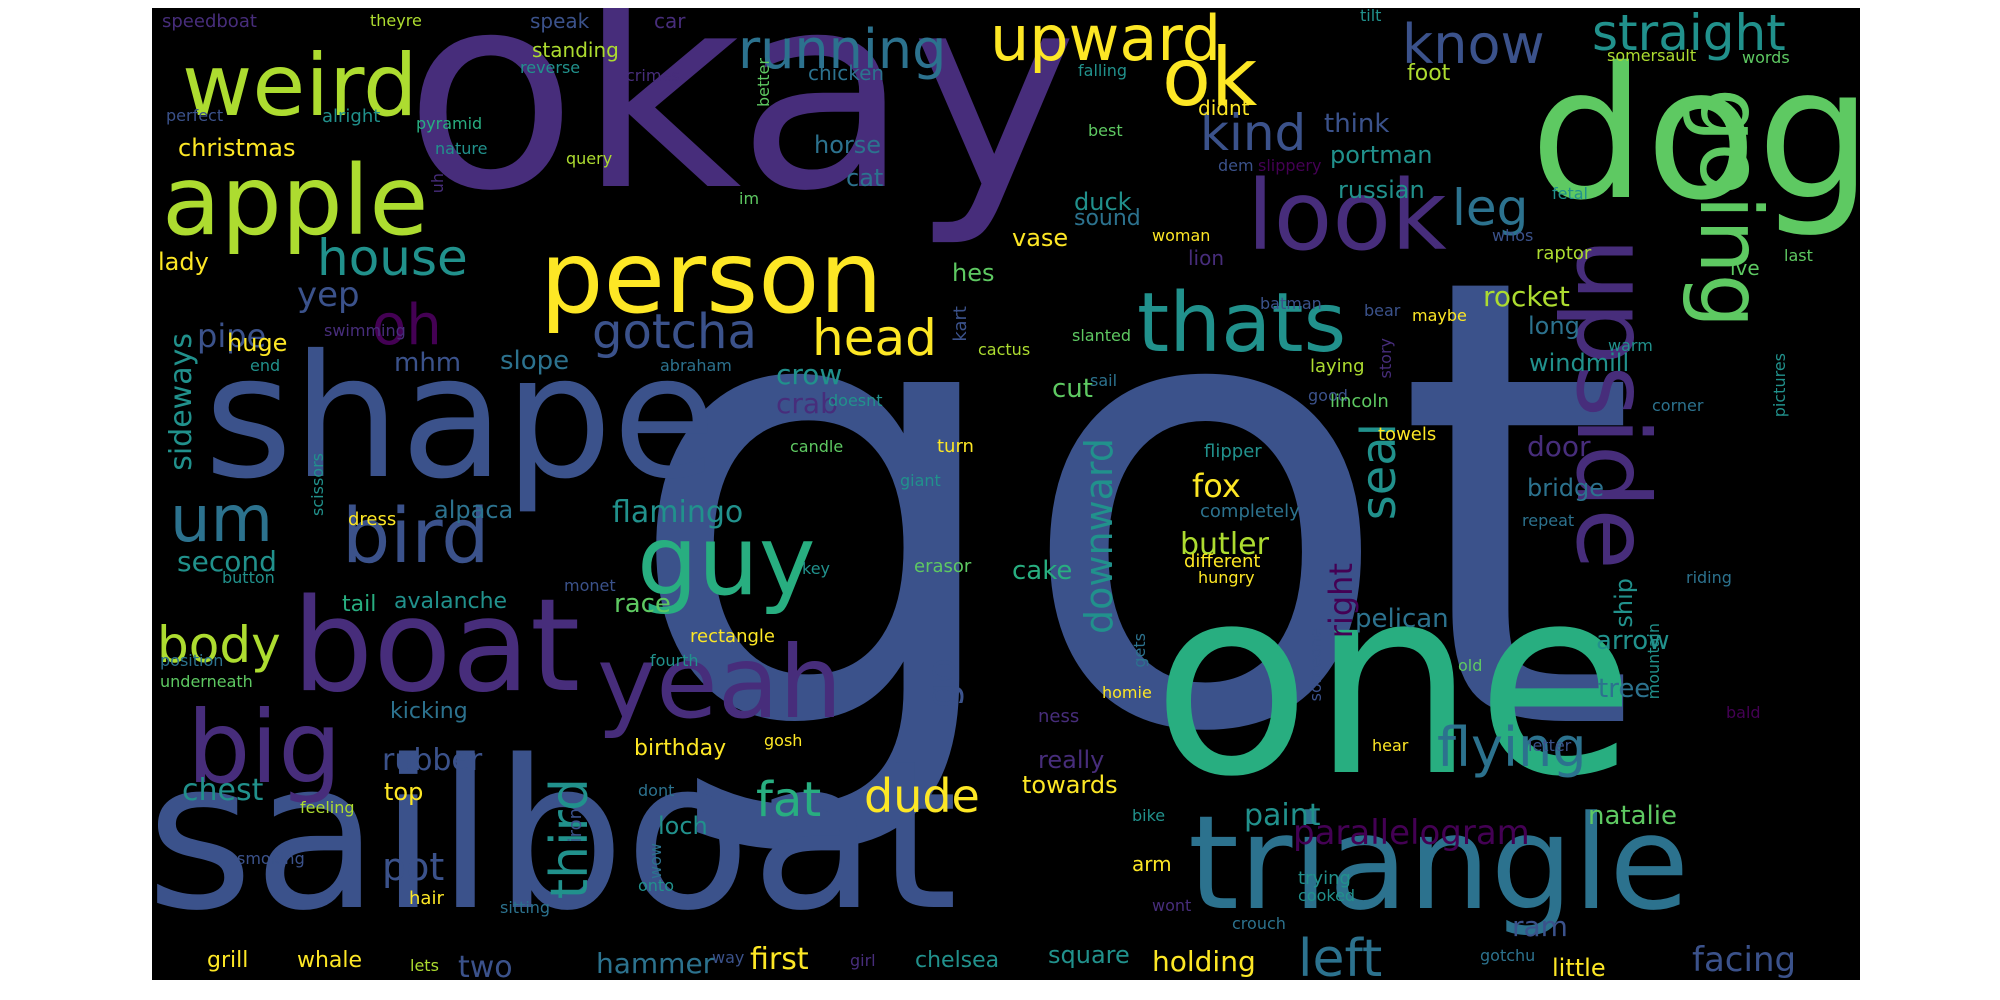 Image resolution: width=2000 pixels, height=1000 pixels. What do you see at coordinates (1371, 16) in the screenshot?
I see `word-tilt: tilt` at bounding box center [1371, 16].